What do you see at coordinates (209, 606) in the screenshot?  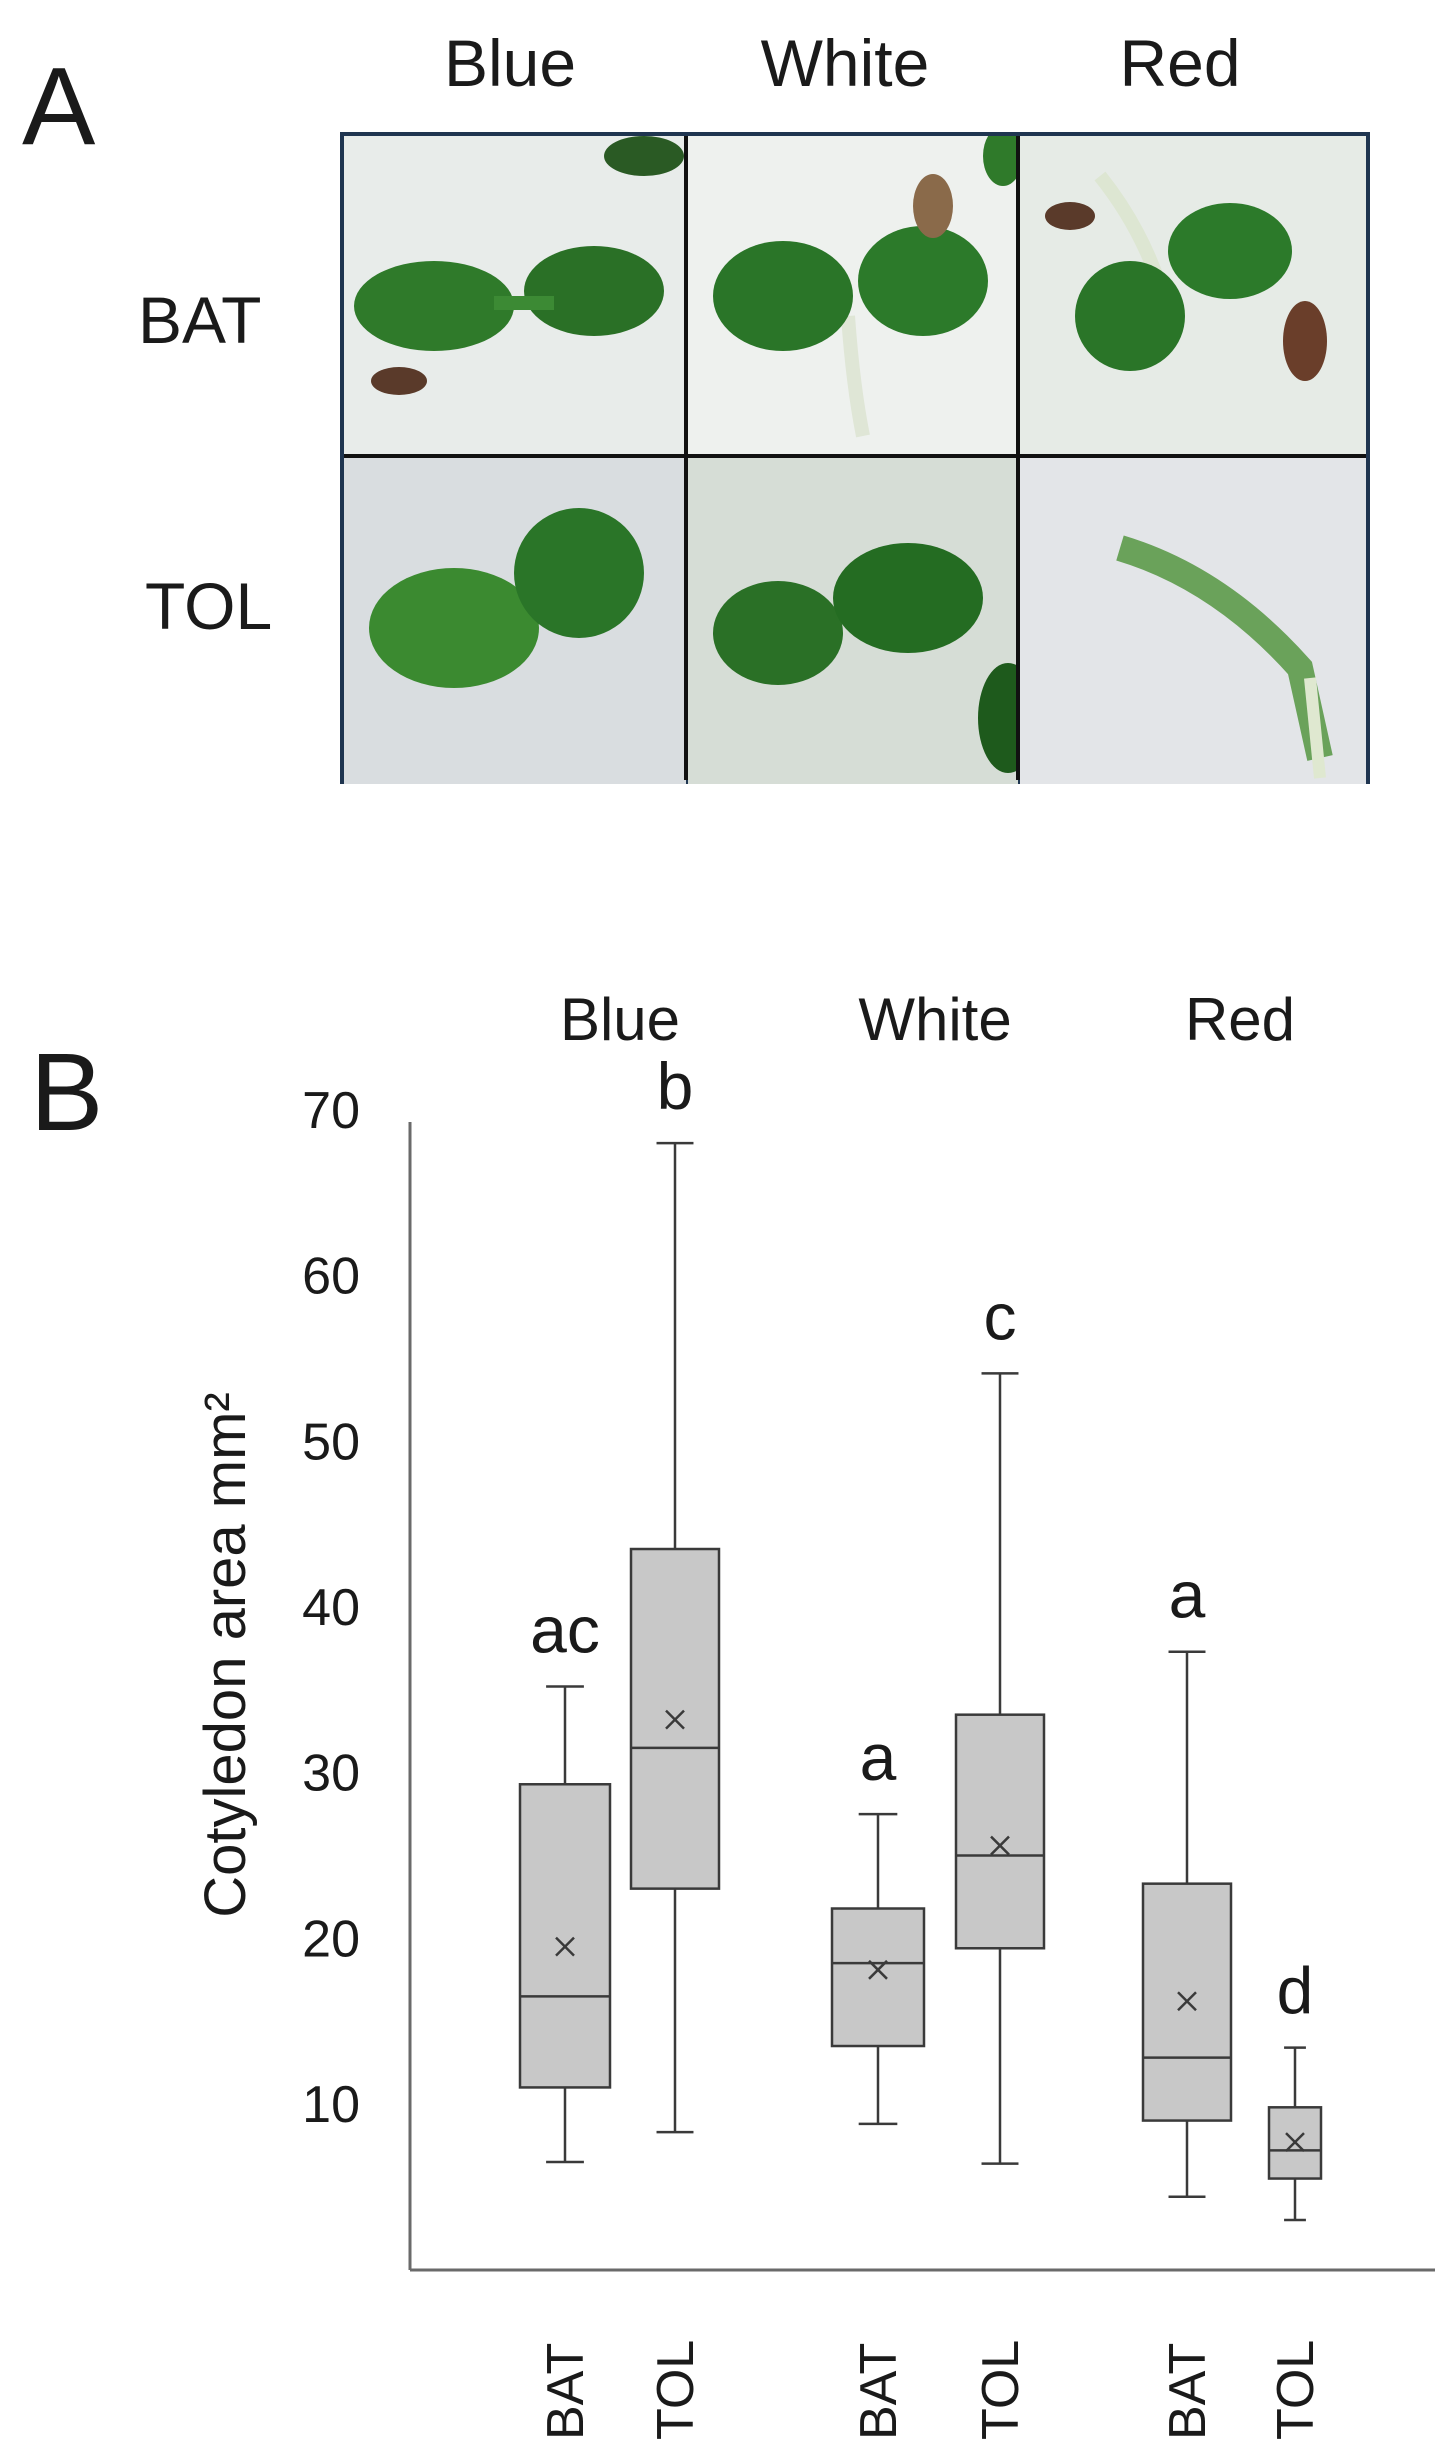 I see `row-header-tol: TOL` at bounding box center [209, 606].